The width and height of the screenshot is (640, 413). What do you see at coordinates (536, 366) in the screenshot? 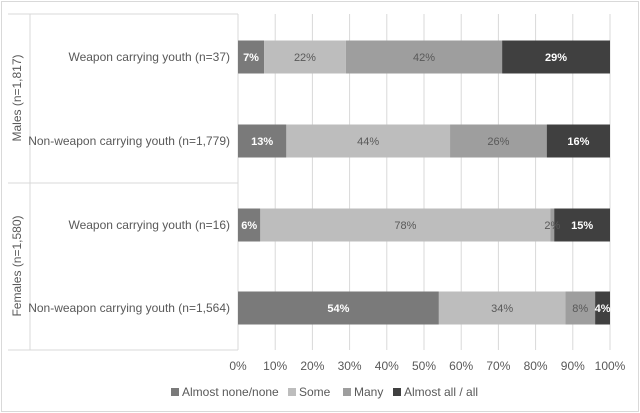
I see `x-tick-label: 80%` at bounding box center [536, 366].